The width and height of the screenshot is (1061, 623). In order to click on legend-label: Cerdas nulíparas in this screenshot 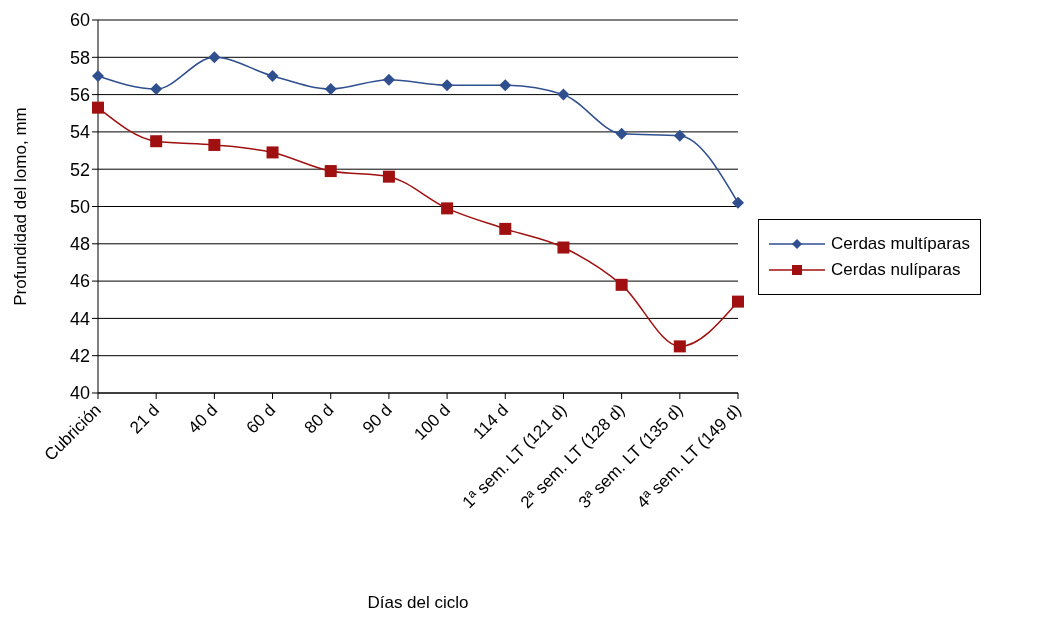, I will do `click(896, 269)`.